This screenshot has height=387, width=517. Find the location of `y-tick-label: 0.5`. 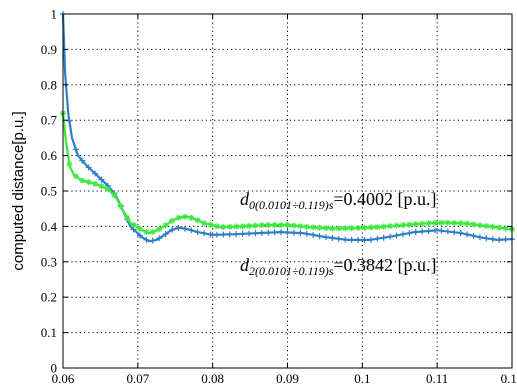

y-tick-label: 0.5 is located at coordinates (49, 191).